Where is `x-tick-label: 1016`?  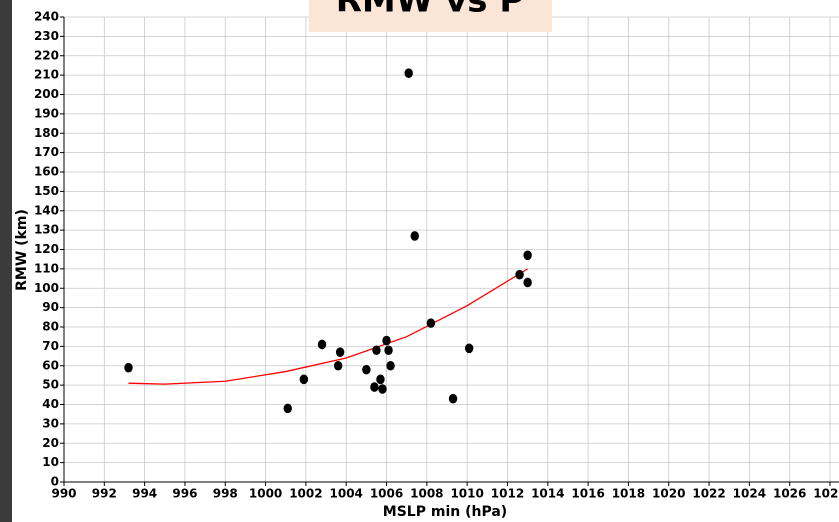
x-tick-label: 1016 is located at coordinates (587, 494).